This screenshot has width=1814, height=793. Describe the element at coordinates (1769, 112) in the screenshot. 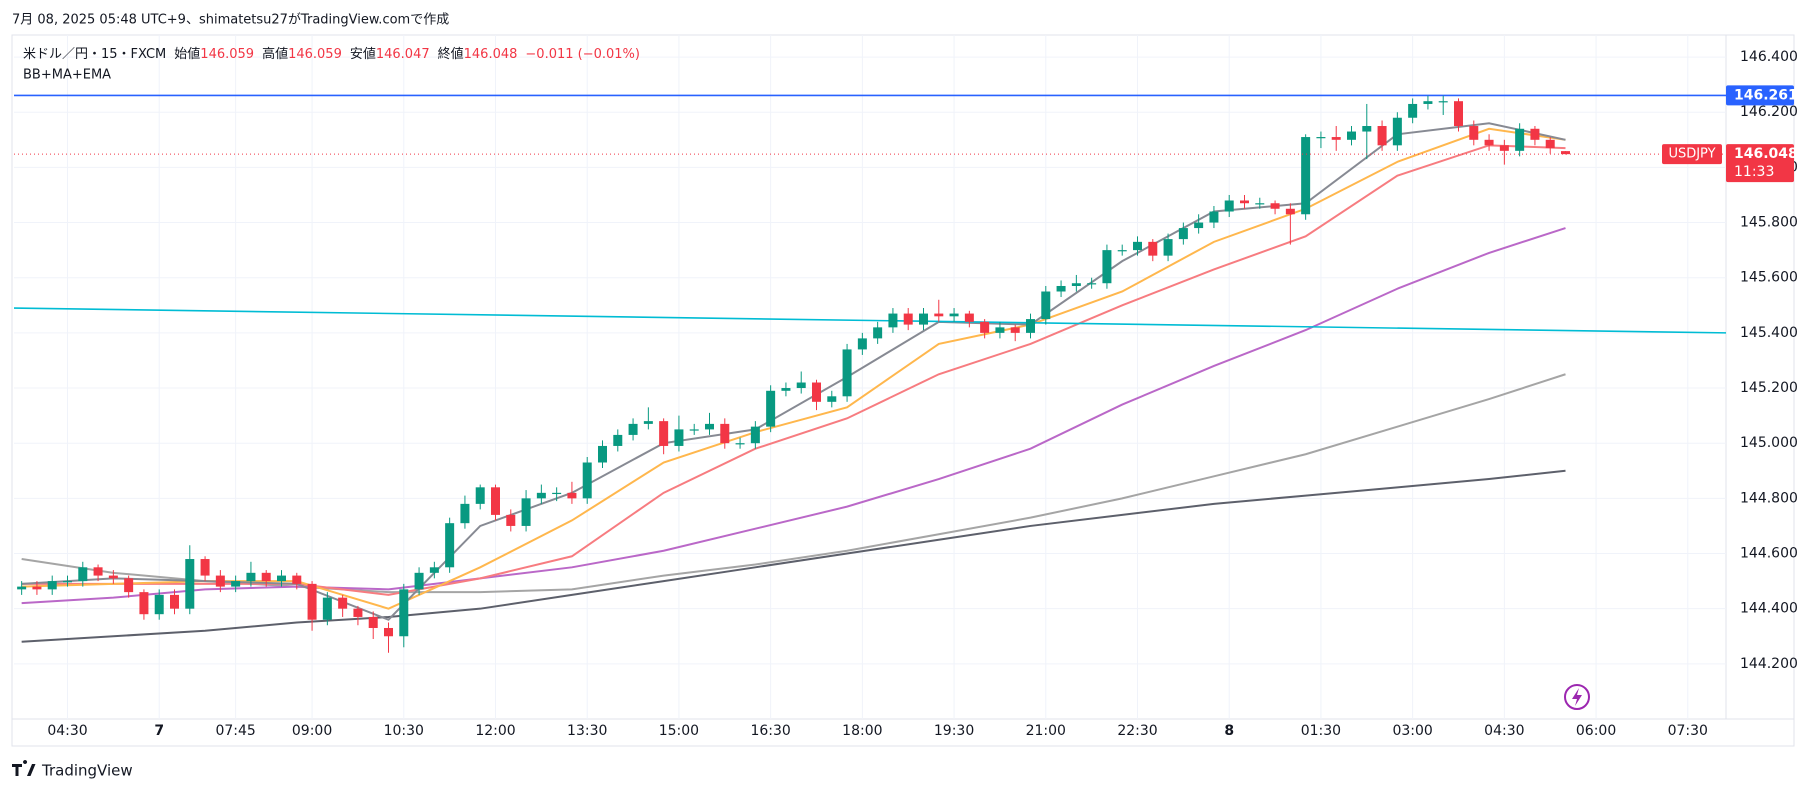

I see `y-tick-label: 146.200` at that location.